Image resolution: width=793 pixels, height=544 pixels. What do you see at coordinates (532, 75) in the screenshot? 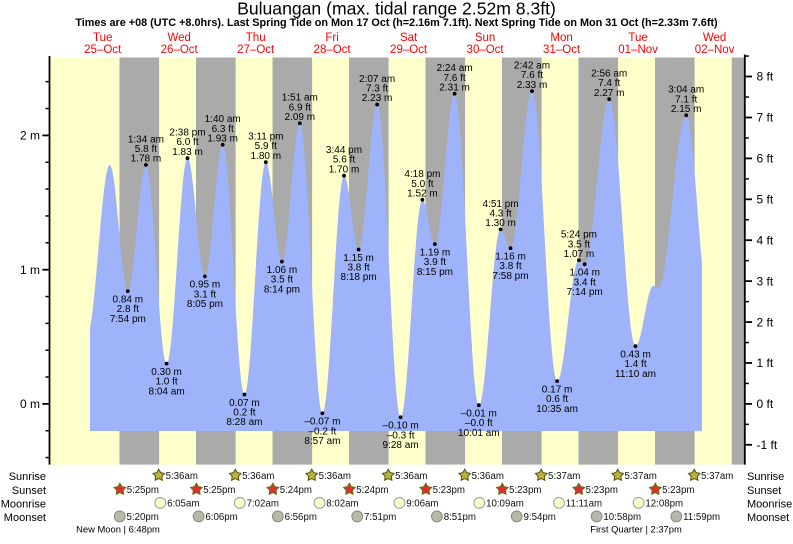
I see `svg-text: 7.6 ft` at bounding box center [532, 75].